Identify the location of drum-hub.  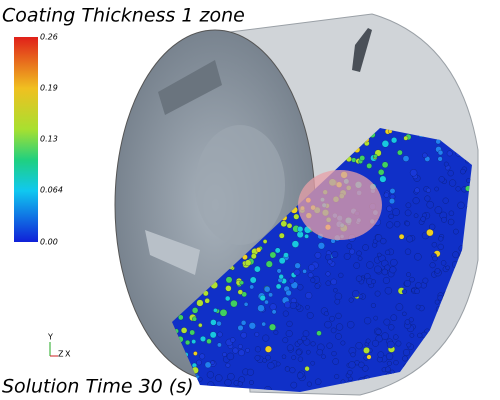
(240, 185).